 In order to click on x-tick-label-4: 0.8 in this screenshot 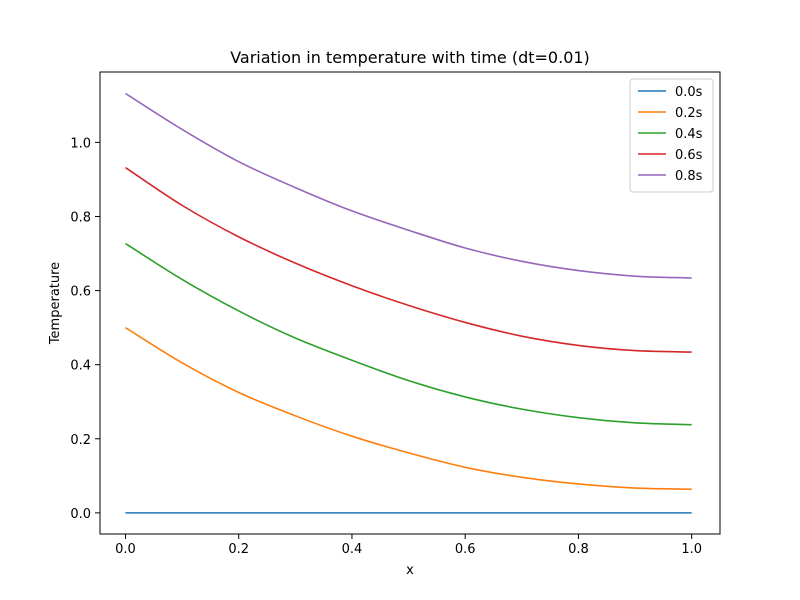, I will do `click(578, 549)`.